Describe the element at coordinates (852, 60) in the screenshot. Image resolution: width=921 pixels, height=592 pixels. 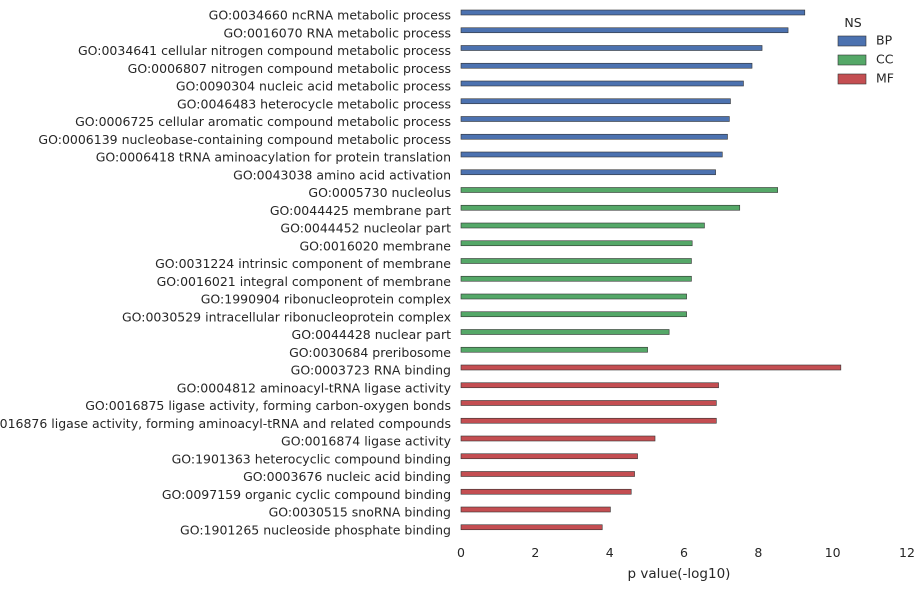
I see `legend-swatch-cc` at that location.